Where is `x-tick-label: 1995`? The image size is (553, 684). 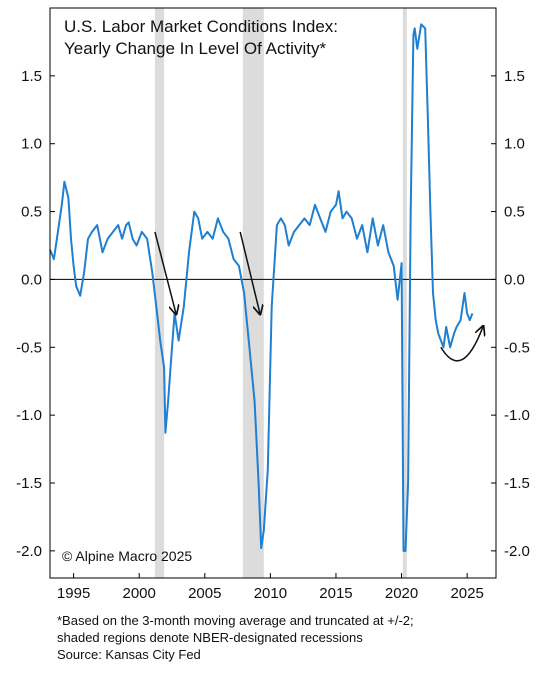 x-tick-label: 1995 is located at coordinates (73, 593).